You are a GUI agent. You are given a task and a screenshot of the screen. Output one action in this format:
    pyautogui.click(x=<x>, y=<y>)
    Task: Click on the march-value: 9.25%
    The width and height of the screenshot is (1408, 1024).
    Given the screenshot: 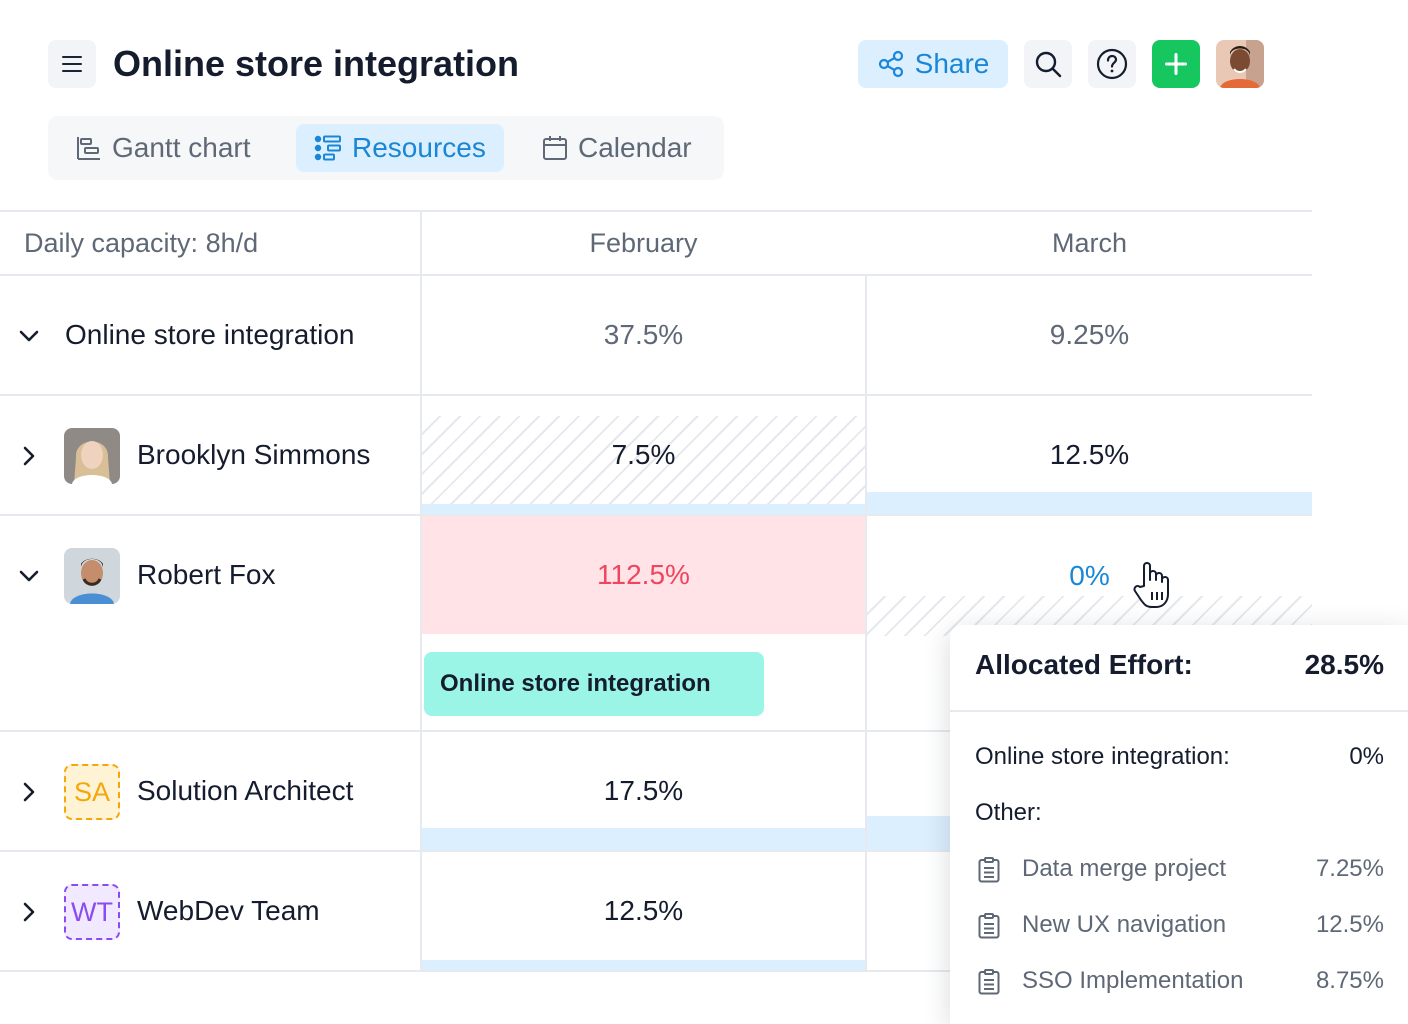 What is the action you would take?
    pyautogui.click(x=1089, y=334)
    